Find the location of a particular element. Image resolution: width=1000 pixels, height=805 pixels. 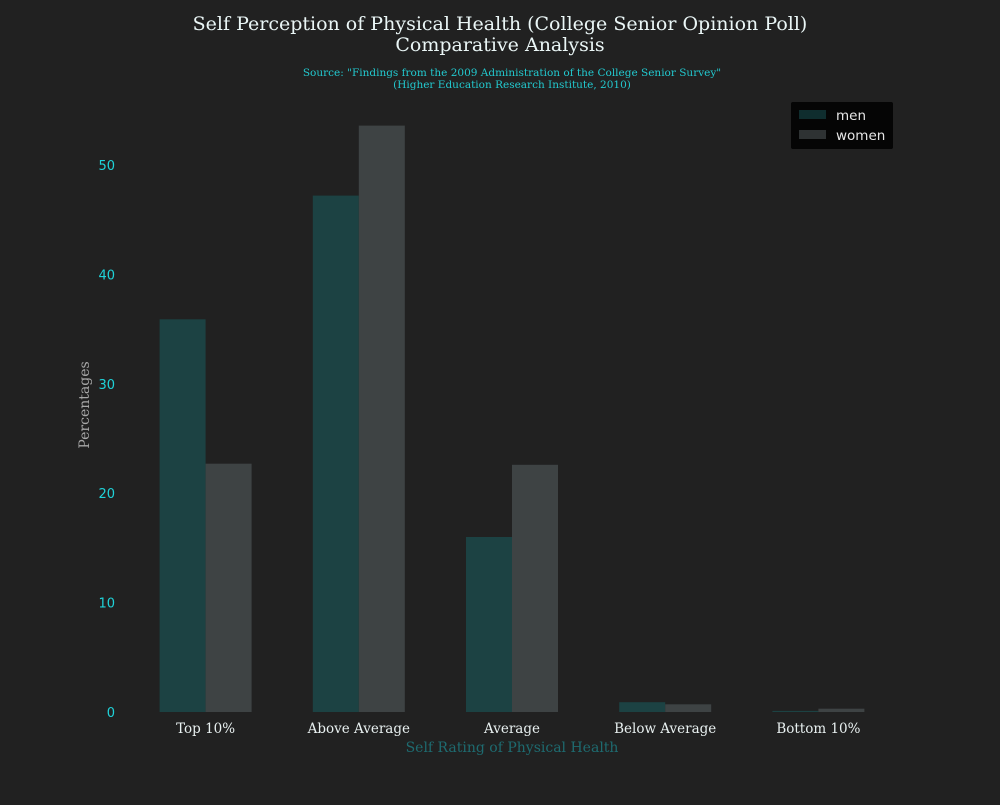

y-tick-label: 20 is located at coordinates (106, 494).